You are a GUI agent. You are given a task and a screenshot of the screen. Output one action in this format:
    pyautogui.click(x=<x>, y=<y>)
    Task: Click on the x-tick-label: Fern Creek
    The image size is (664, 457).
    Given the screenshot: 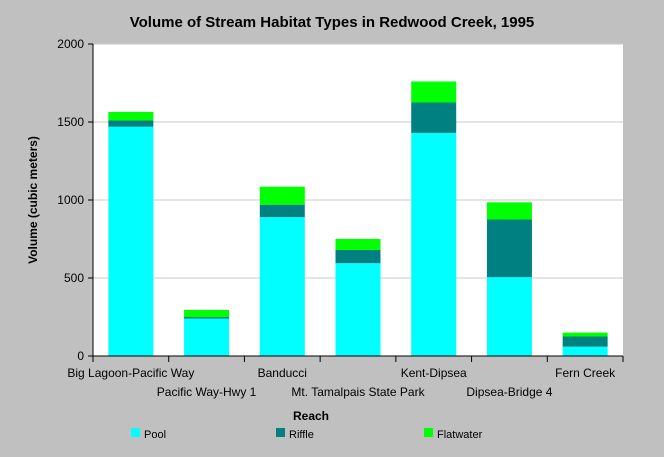 What is the action you would take?
    pyautogui.click(x=585, y=373)
    